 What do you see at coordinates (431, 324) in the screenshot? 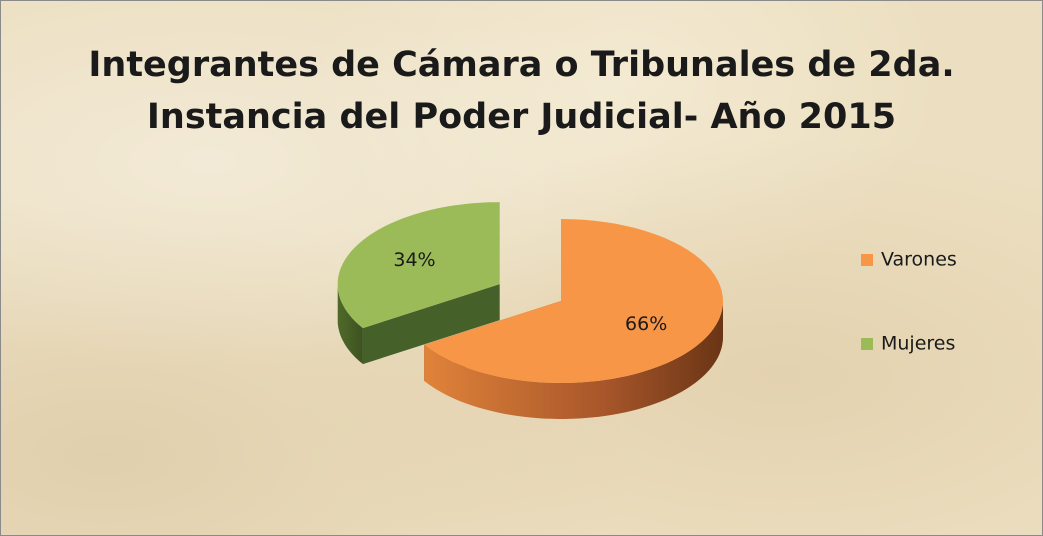
I see `slice-wall` at bounding box center [431, 324].